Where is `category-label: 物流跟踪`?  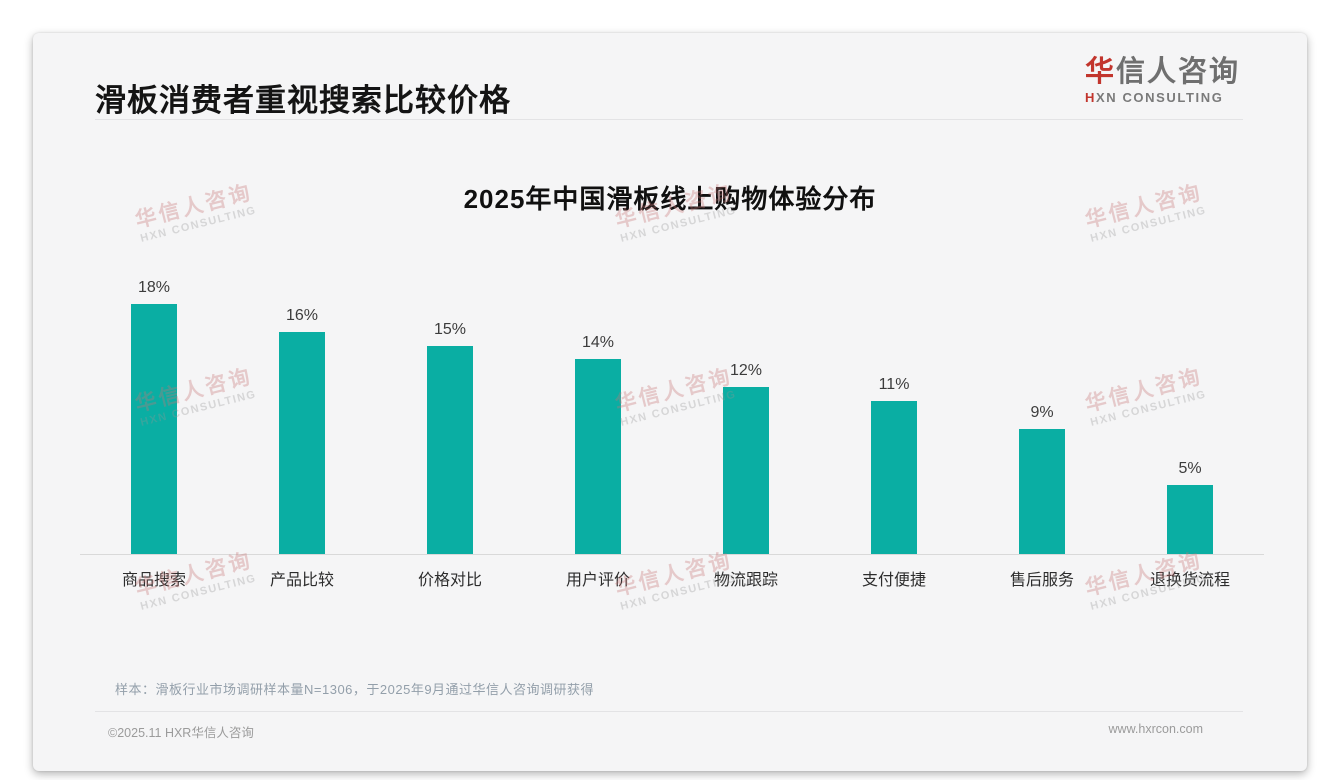 category-label: 物流跟踪 is located at coordinates (745, 580).